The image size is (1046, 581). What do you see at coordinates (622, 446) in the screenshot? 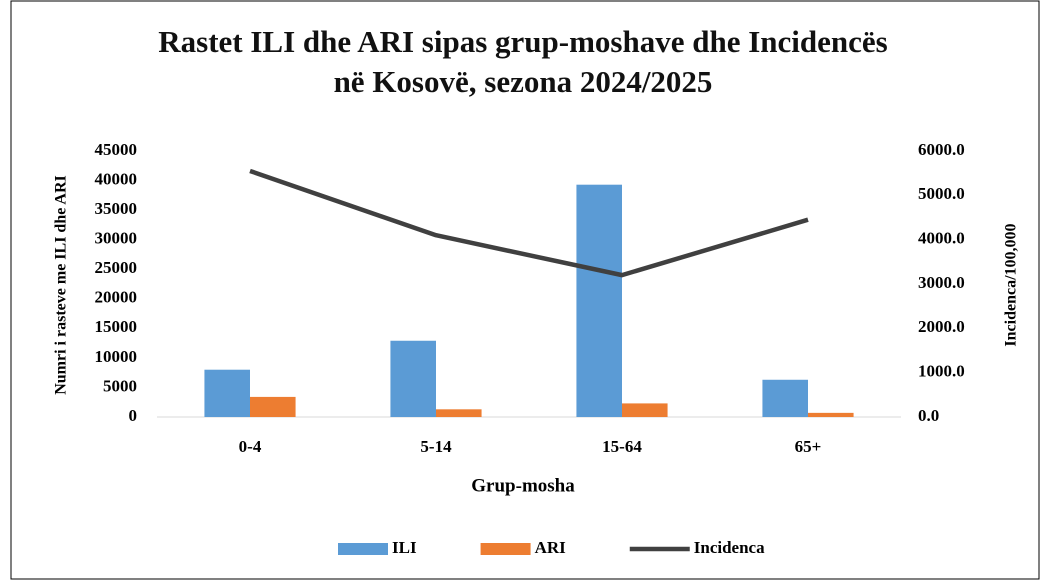
I see `x-tick-label: 15-64` at bounding box center [622, 446].